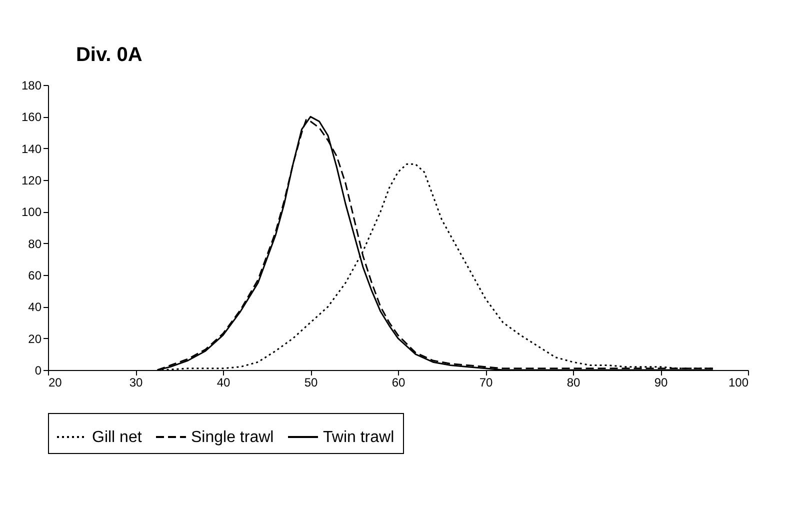  What do you see at coordinates (399, 383) in the screenshot?
I see `x-tick-label: 60` at bounding box center [399, 383].